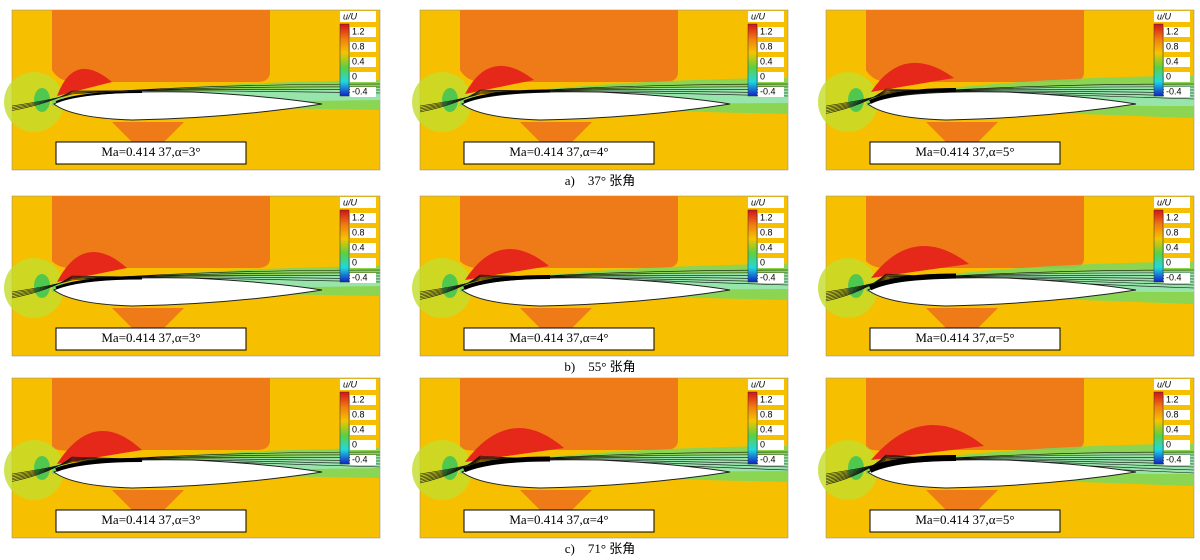 The height and width of the screenshot is (560, 1200). I want to click on colorbar-title-bg, so click(766, 384).